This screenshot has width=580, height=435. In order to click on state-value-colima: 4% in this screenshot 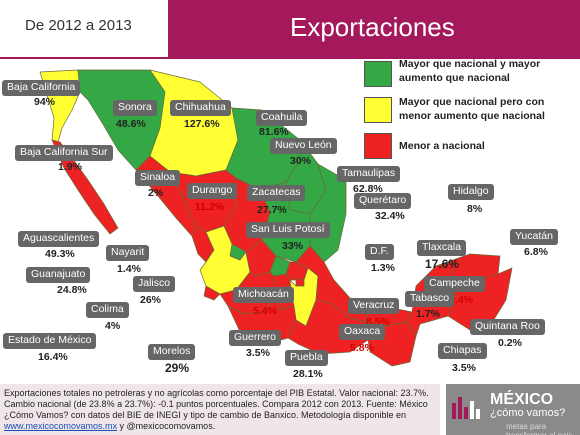, I will do `click(113, 326)`.